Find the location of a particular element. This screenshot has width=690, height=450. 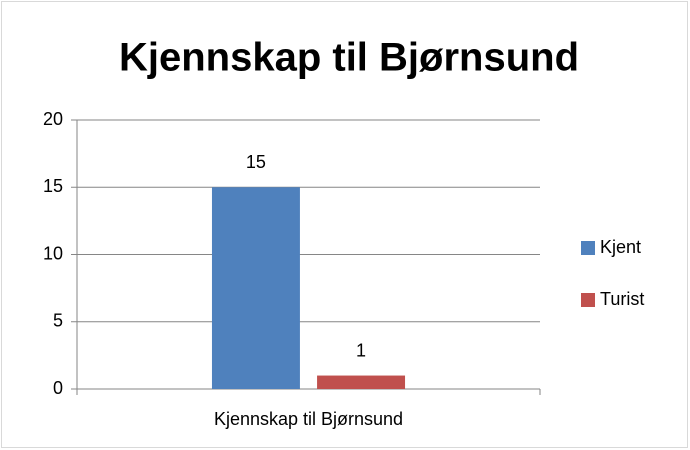

y-tick-label: 15 is located at coordinates (53, 186).